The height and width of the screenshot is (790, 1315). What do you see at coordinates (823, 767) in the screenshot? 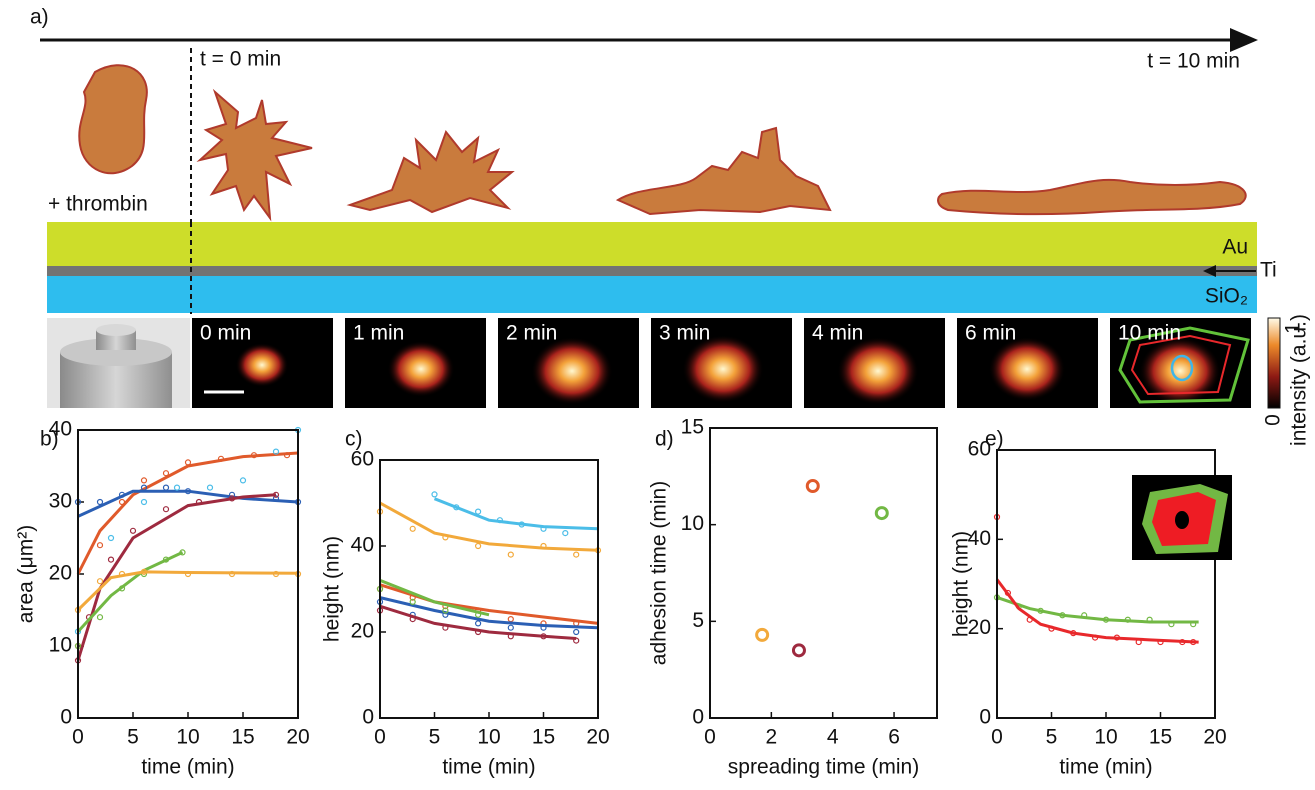
I see `x-axis-label: spreading time (min)` at bounding box center [823, 767].